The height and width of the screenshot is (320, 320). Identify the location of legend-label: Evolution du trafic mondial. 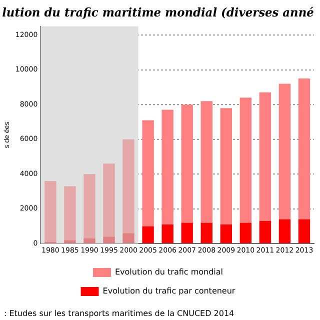
(169, 272).